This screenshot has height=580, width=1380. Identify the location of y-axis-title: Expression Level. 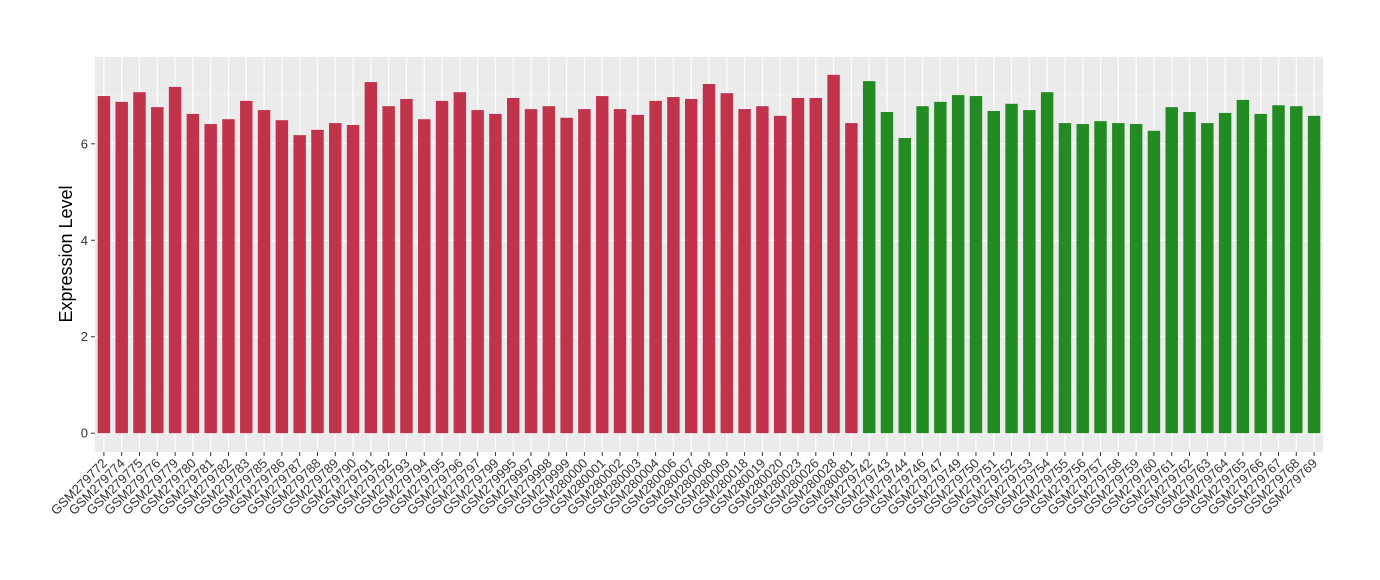
(66, 253).